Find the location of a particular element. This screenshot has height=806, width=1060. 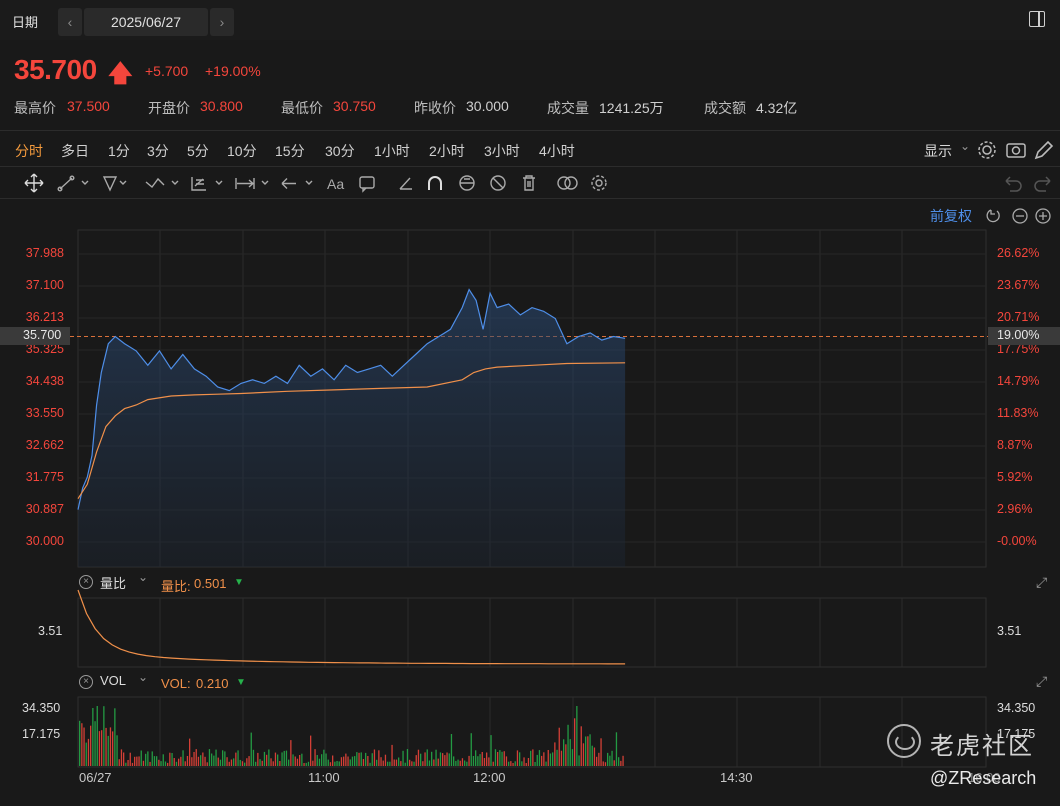

tab-7: 30分 is located at coordinates (340, 151).